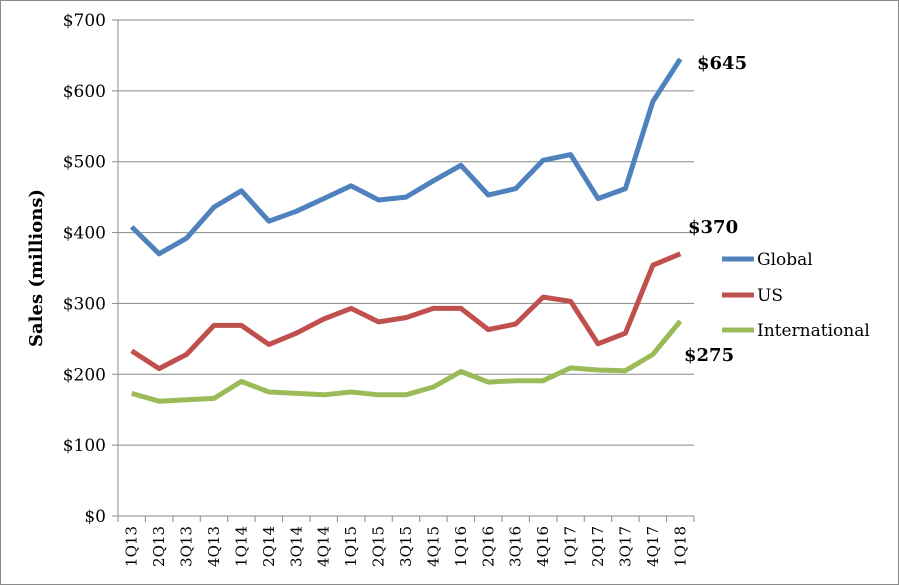  Describe the element at coordinates (406, 311) in the screenshot. I see `series-line-us` at that location.